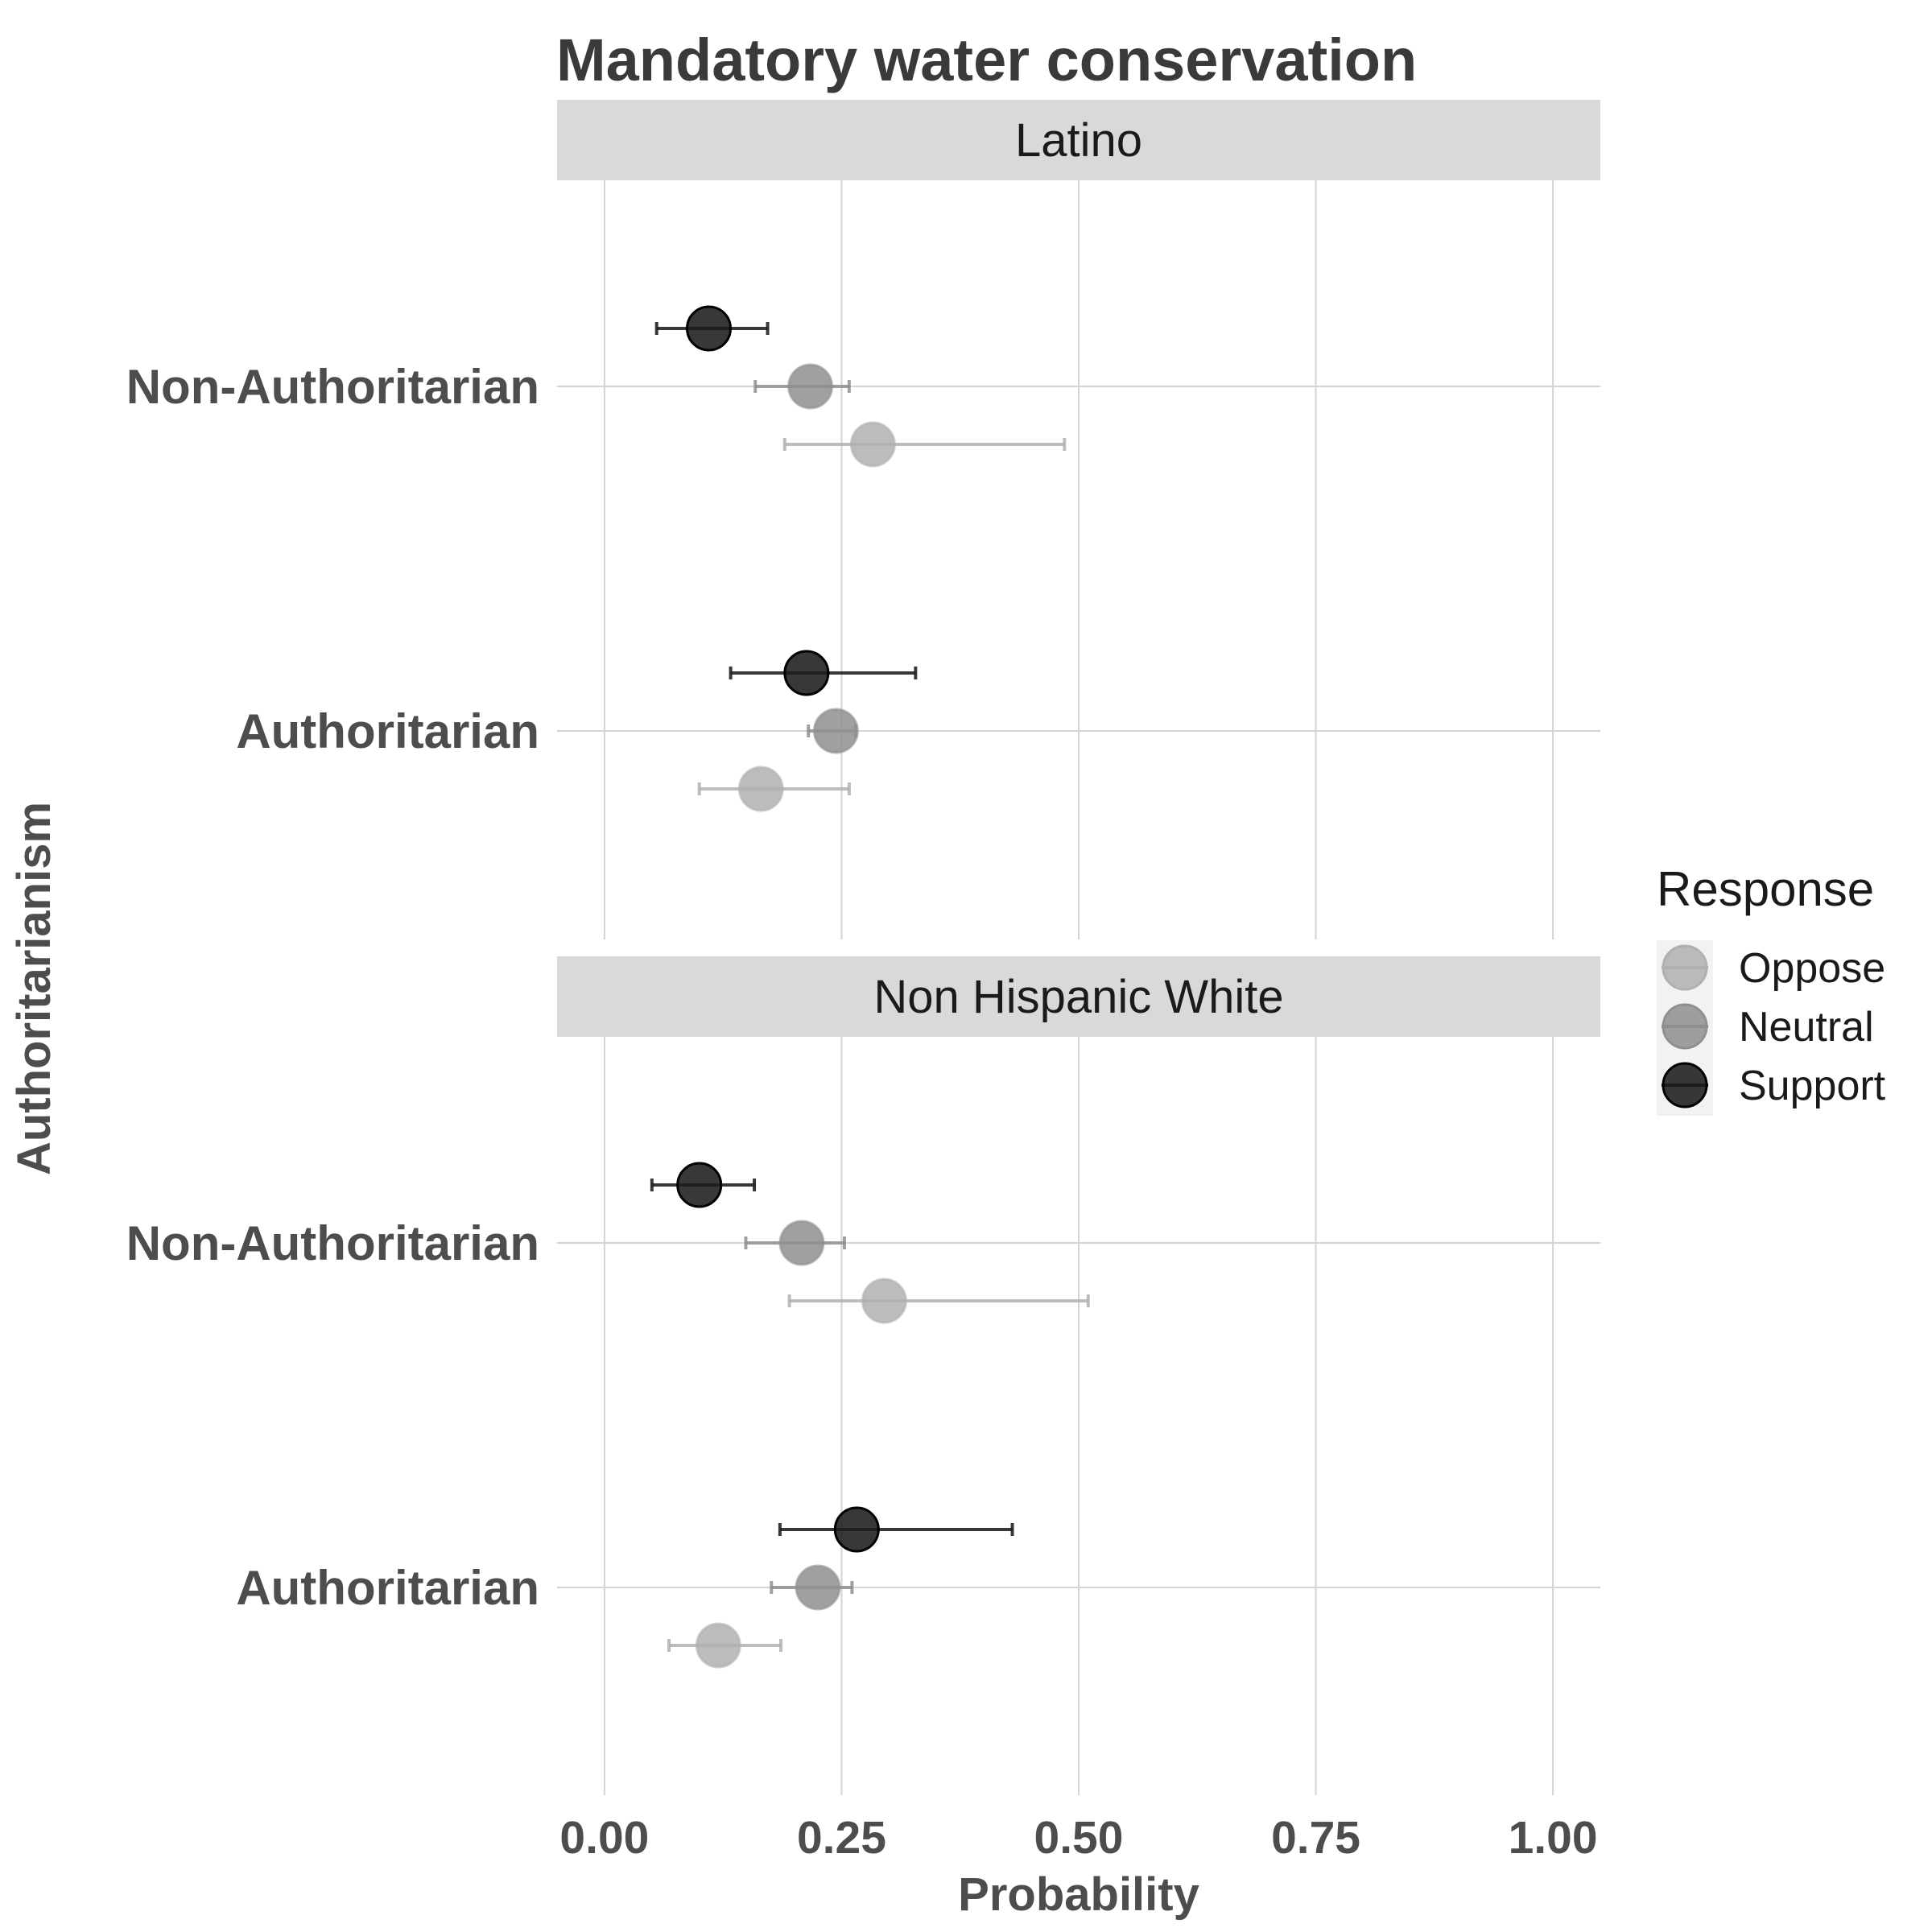 This screenshot has width=1932, height=1932. Describe the element at coordinates (1766, 889) in the screenshot. I see `legend-title: Response` at that location.